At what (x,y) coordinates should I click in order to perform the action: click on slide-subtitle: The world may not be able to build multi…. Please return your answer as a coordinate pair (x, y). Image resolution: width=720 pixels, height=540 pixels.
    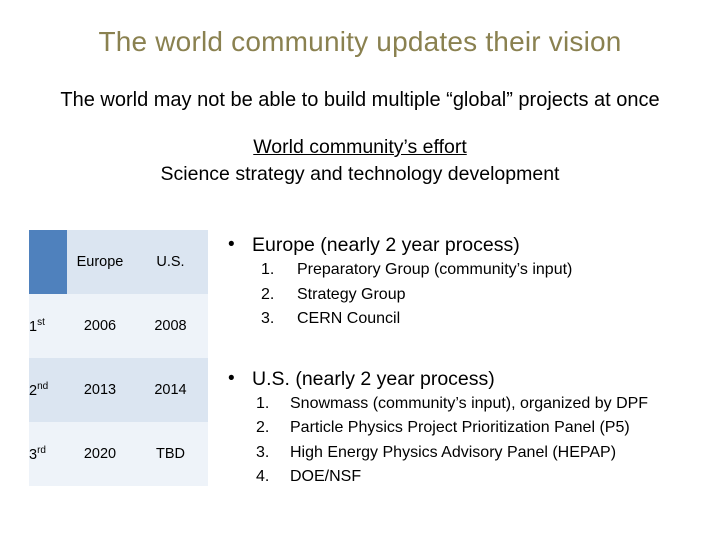
    Looking at the image, I should click on (360, 100).